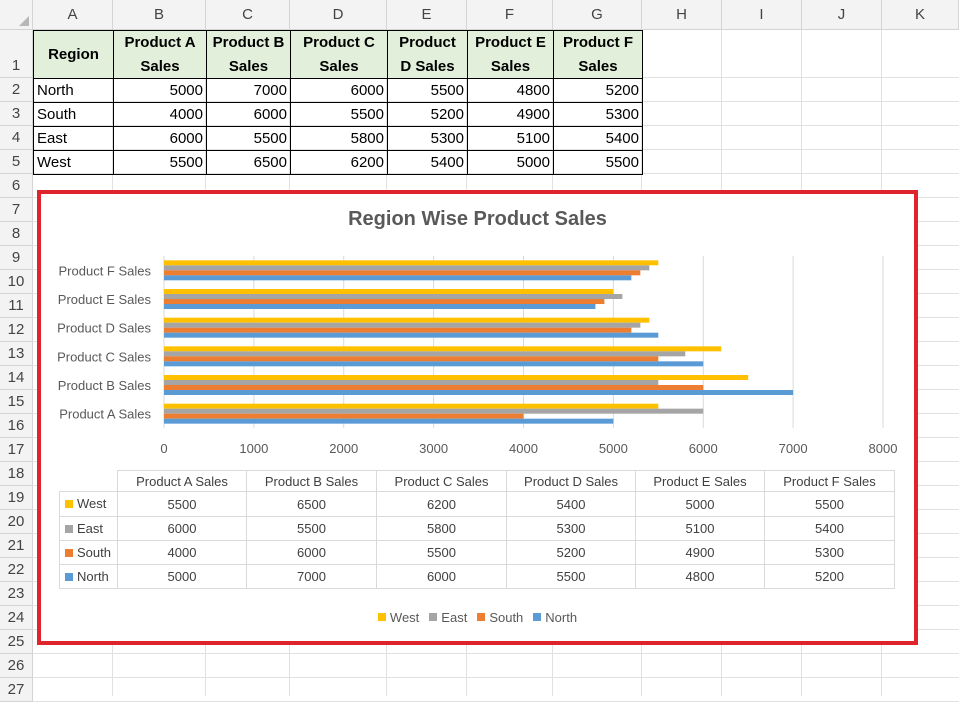 The width and height of the screenshot is (959, 702). I want to click on region-cell: East, so click(73, 138).